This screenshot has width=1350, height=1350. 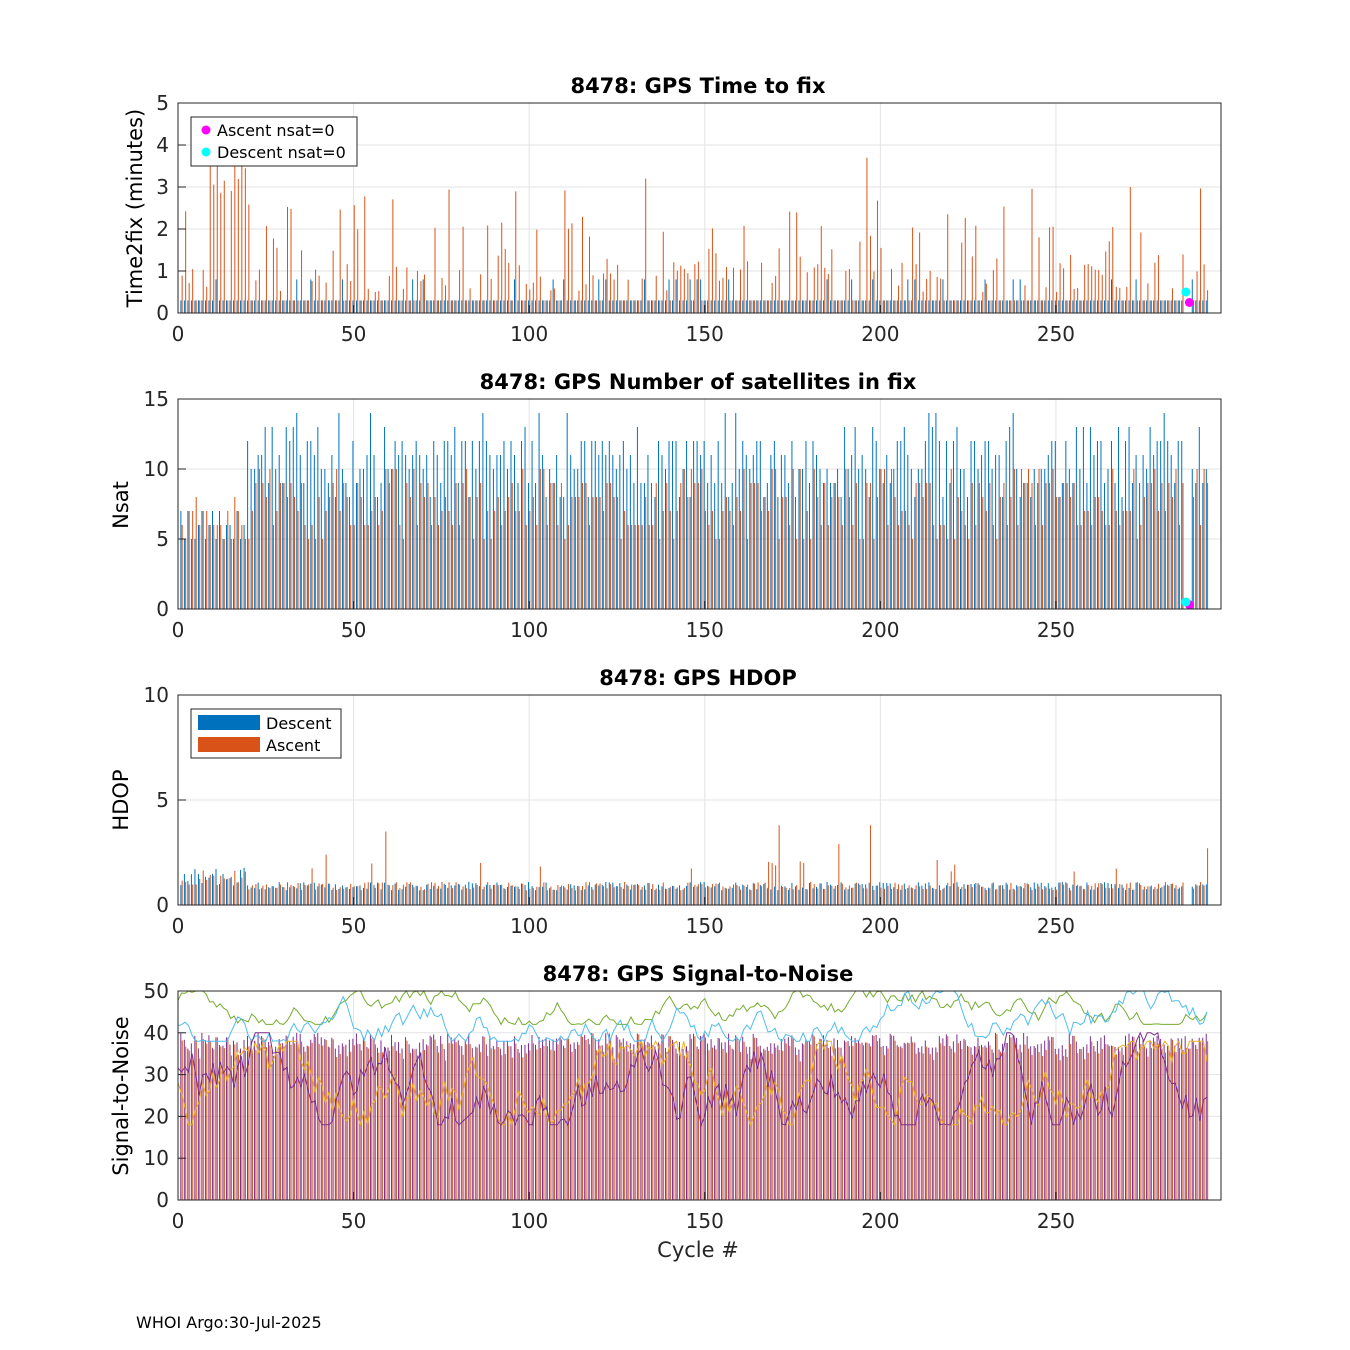 I want to click on legend-ascent-nsat0: Ascent nsat=0, so click(x=276, y=130).